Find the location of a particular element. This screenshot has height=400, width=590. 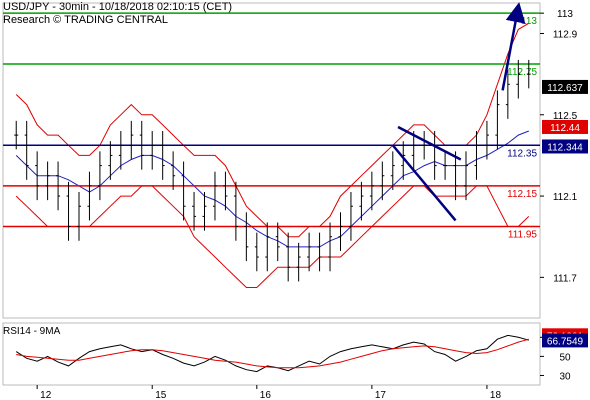

chart-source: Research © TRADING CENTRAL is located at coordinates (85, 20).